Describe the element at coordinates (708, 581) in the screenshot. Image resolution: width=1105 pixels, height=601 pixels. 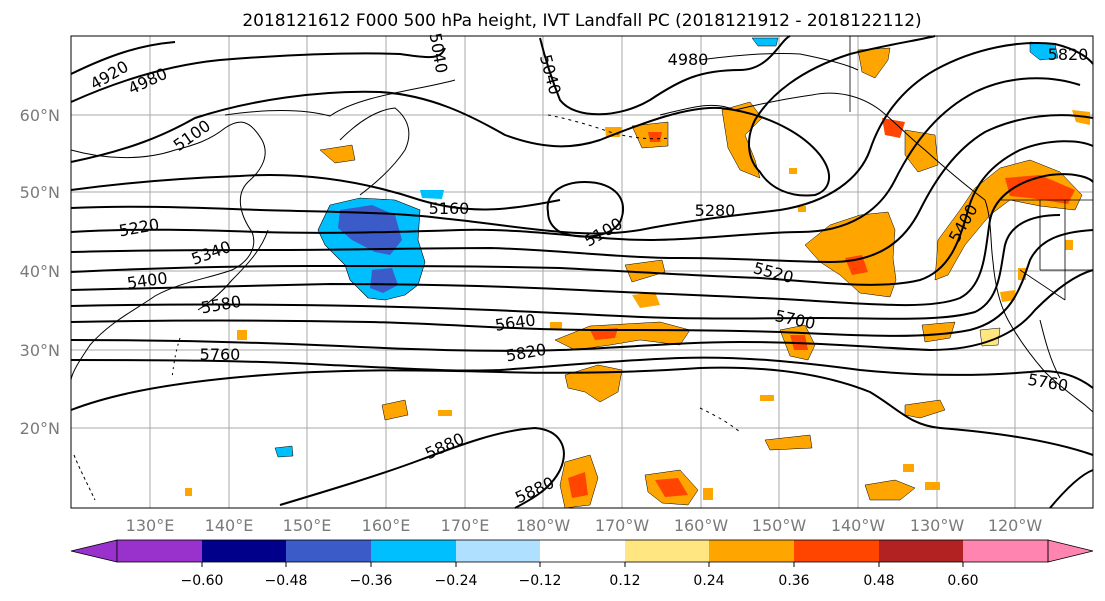
I see `colorbar-tick-label: 0.24` at that location.